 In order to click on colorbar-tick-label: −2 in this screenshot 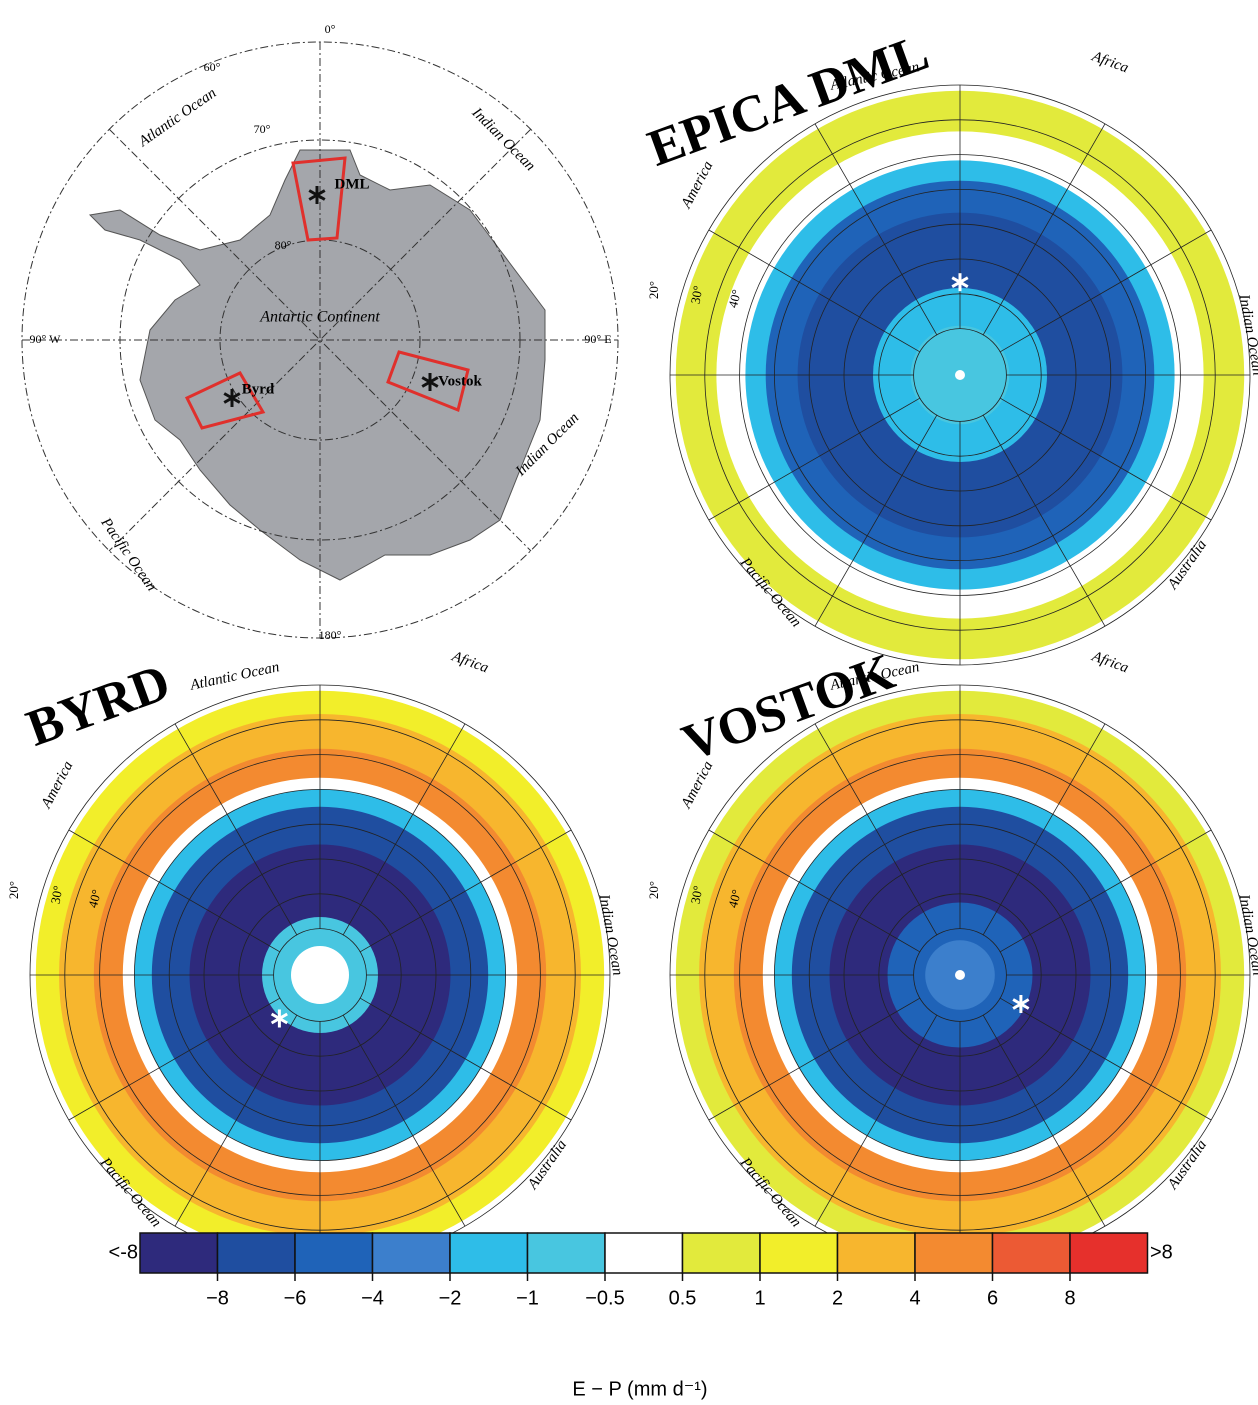, I will do `click(450, 1298)`.